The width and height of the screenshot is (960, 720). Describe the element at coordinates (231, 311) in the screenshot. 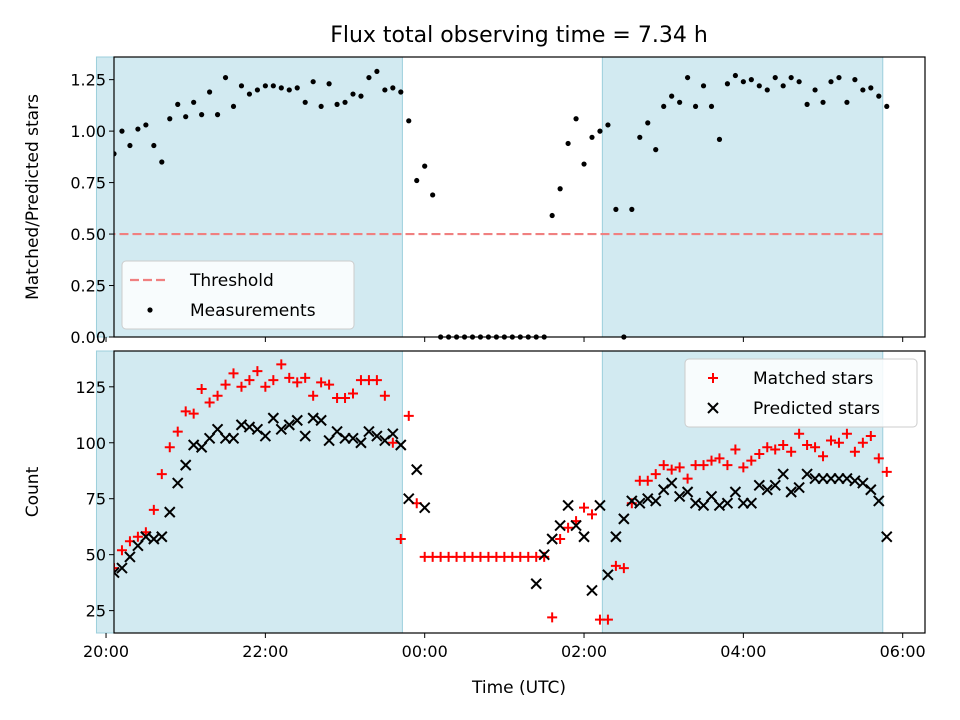

I see `legend-entry-measurements: Measurements` at that location.